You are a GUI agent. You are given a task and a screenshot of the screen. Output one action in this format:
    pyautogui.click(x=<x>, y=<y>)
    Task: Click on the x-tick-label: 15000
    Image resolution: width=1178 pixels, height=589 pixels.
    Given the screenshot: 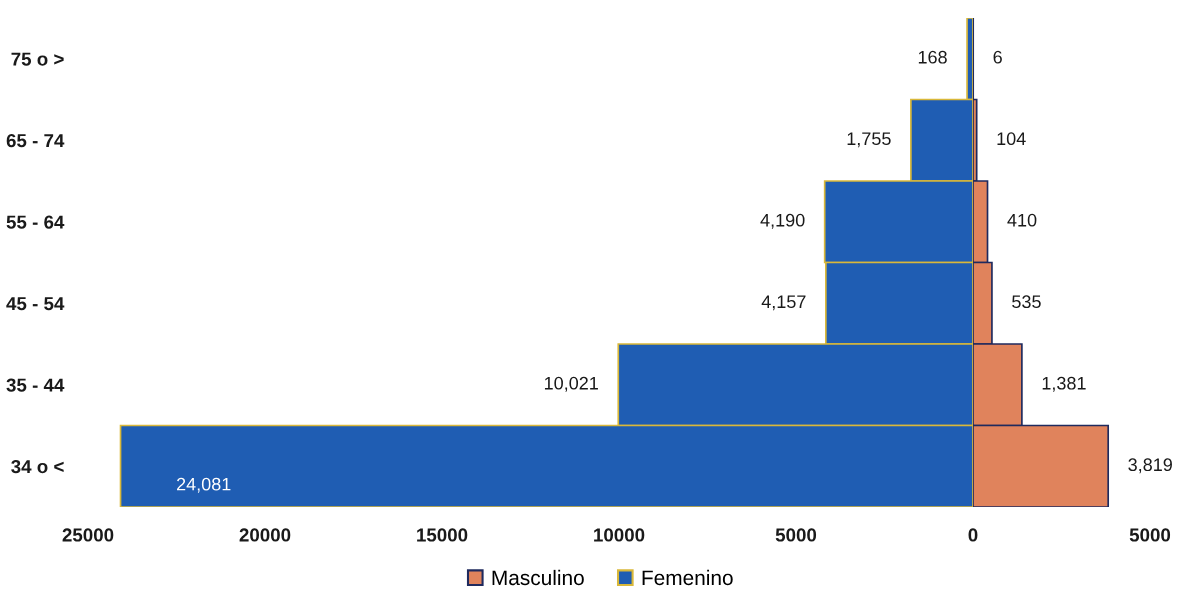 What is the action you would take?
    pyautogui.click(x=442, y=535)
    